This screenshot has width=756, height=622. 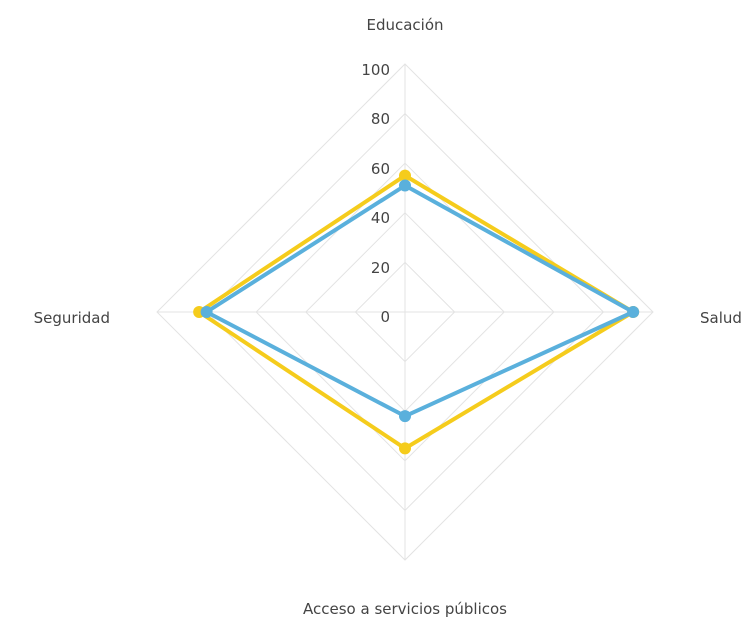 I want to click on tick-label-40: 40, so click(x=380, y=218).